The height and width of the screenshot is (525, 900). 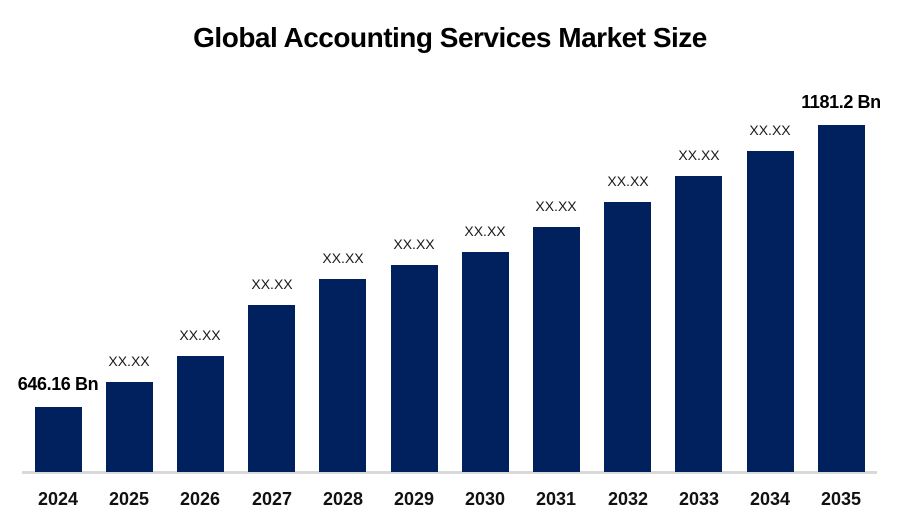 What do you see at coordinates (627, 337) in the screenshot?
I see `bar-2032` at bounding box center [627, 337].